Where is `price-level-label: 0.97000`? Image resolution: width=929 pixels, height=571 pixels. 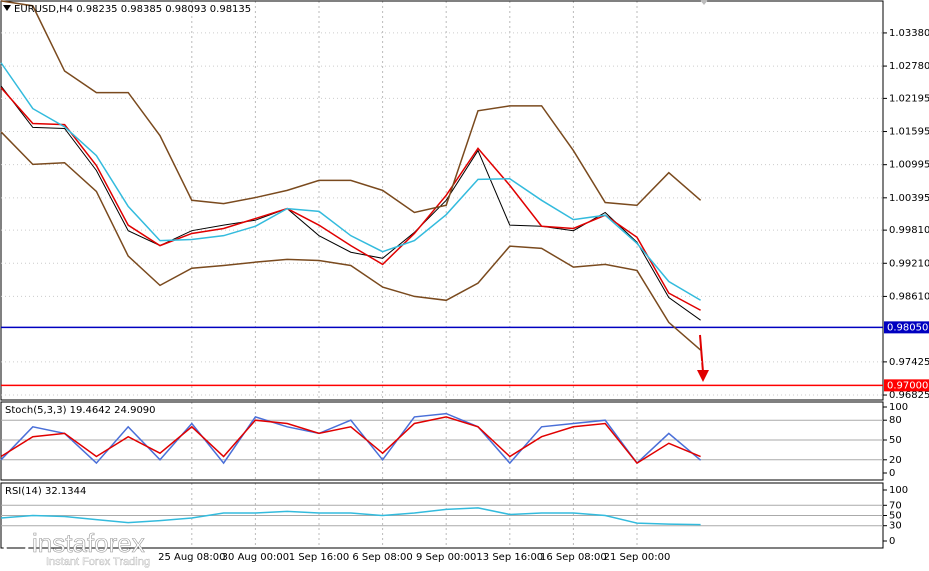
price-level-label: 0.97000 is located at coordinates (907, 385).